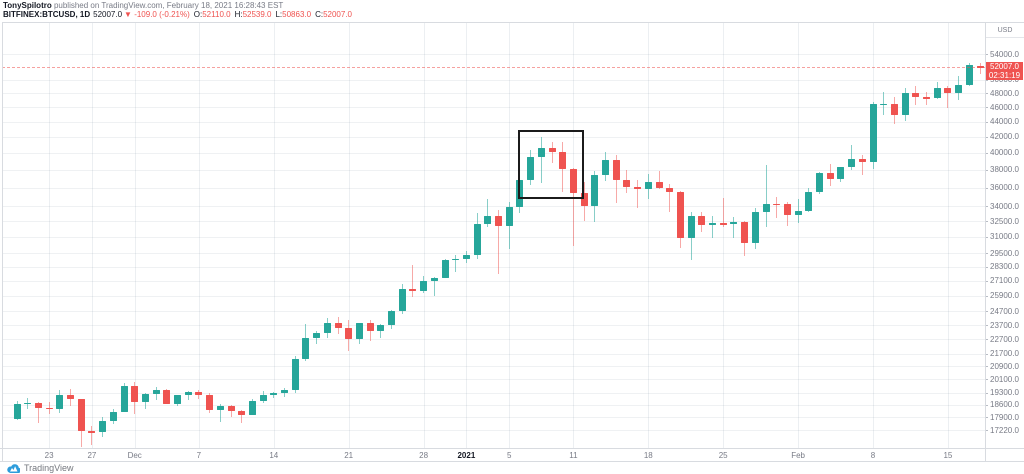 Image resolution: width=1024 pixels, height=474 pixels. Describe the element at coordinates (1004, 75) in the screenshot. I see `countdown-badge: 02:31:19` at that location.